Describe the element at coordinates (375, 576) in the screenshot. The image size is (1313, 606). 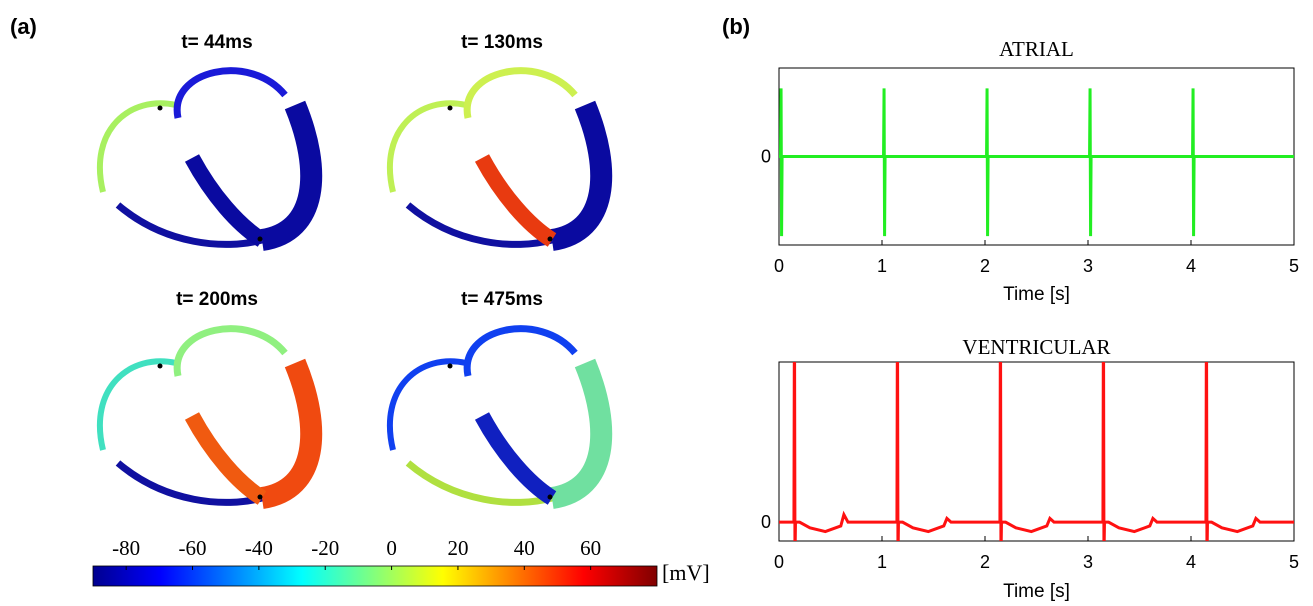
I see `colorbar` at that location.